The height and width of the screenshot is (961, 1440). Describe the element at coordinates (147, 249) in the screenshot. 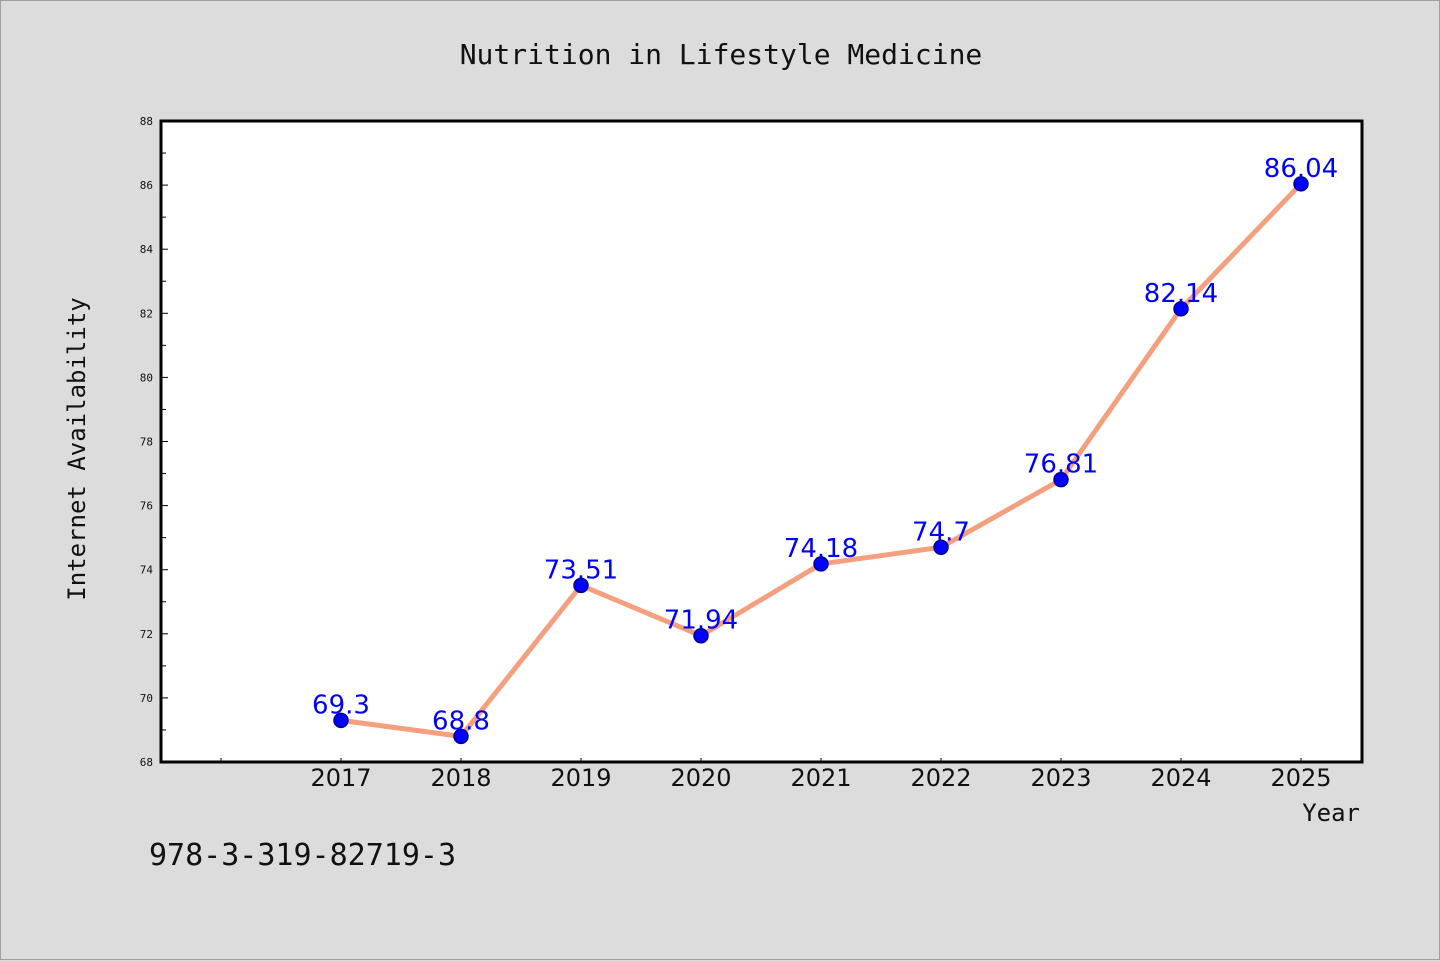

I see `y-tick-label: 84` at that location.